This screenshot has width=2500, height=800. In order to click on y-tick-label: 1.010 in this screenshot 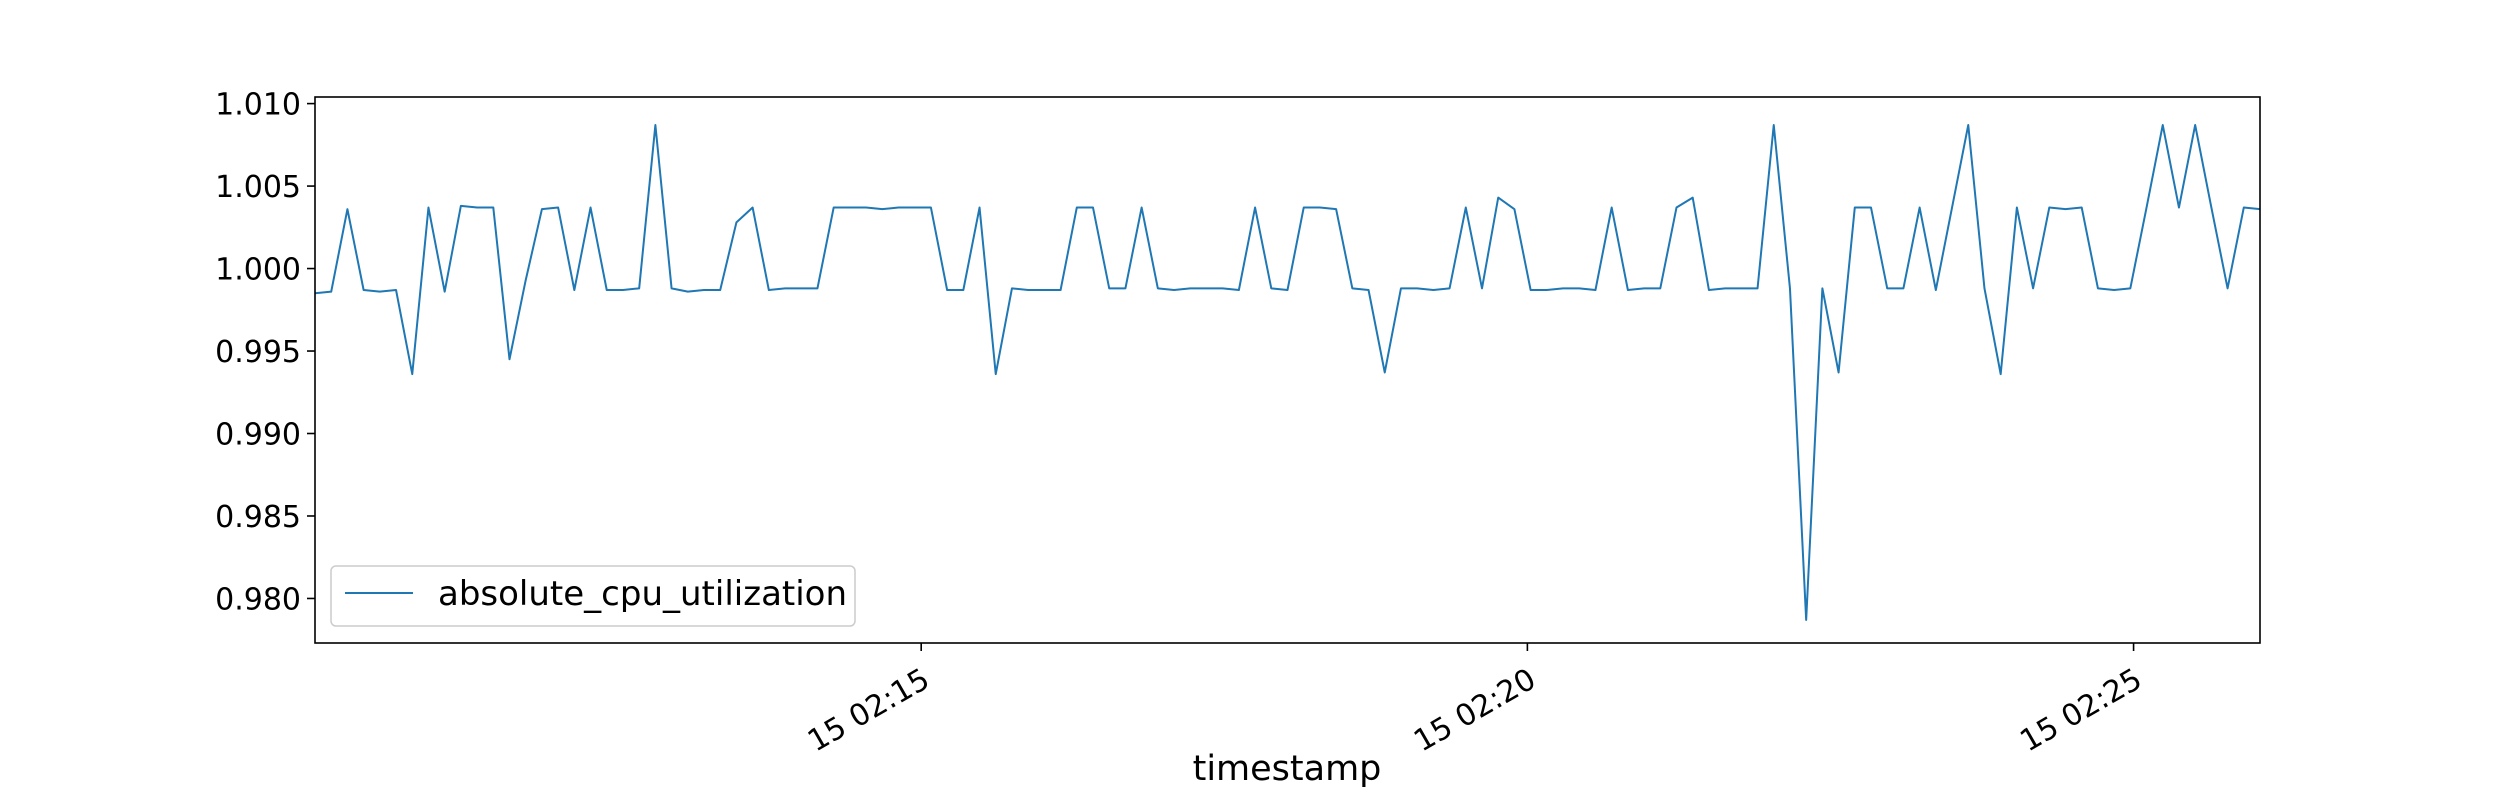, I will do `click(258, 105)`.